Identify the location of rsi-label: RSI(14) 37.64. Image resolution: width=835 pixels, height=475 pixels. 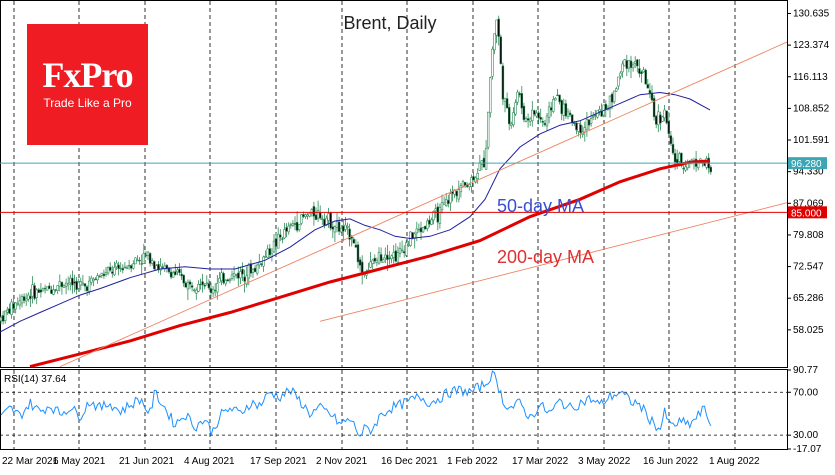
(35, 379).